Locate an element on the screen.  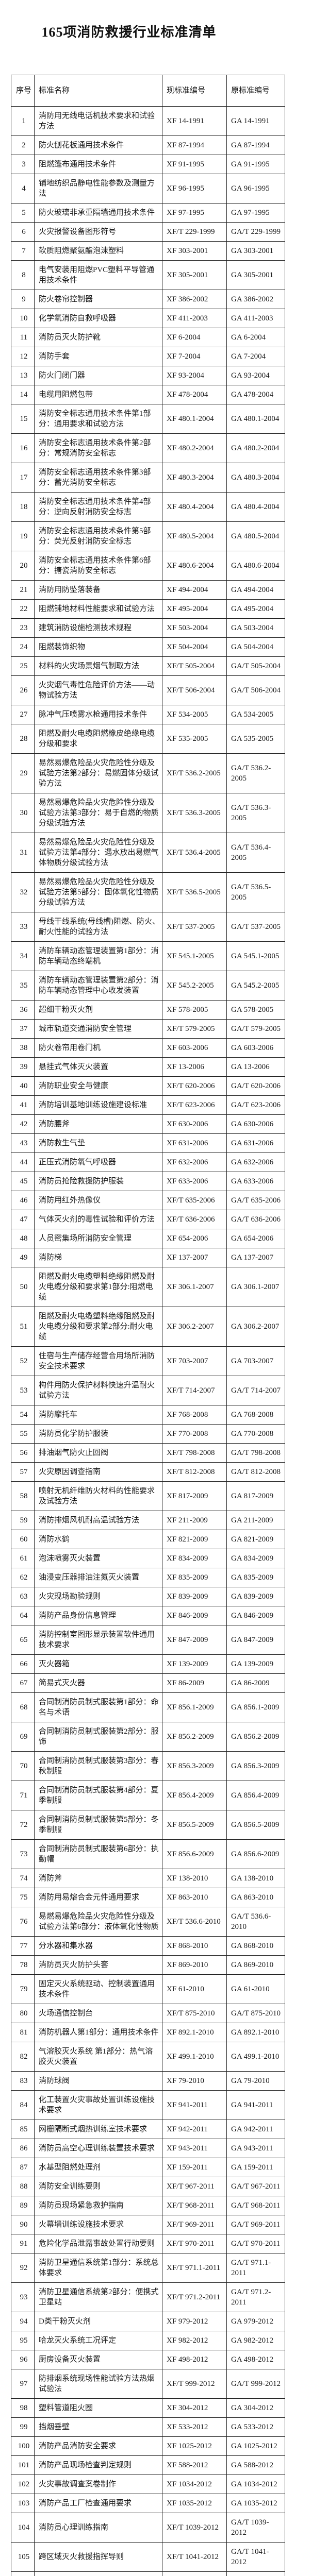
table-row: 49 消防梯 XF 137-2007 GA 137-2007 is located at coordinates (148, 1257).